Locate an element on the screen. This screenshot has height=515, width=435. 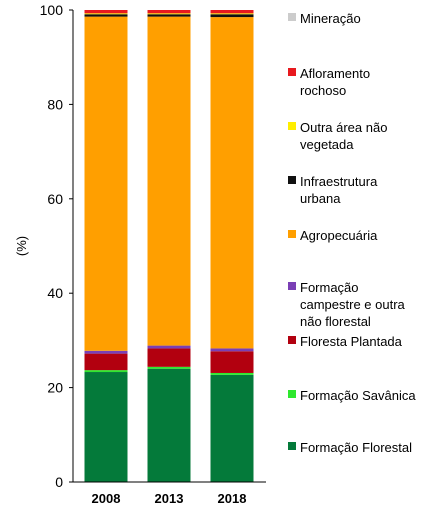
legend-label: Formação is located at coordinates (329, 287).